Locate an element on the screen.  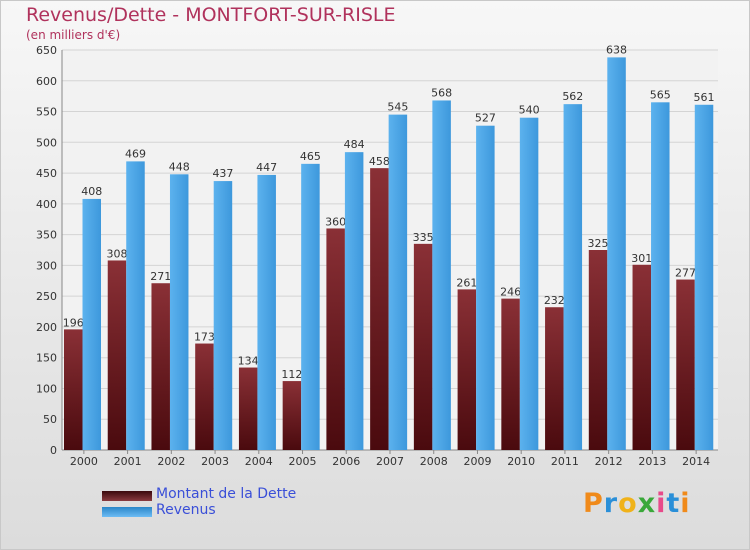
data-label-revenus: 527 is located at coordinates (485, 118).